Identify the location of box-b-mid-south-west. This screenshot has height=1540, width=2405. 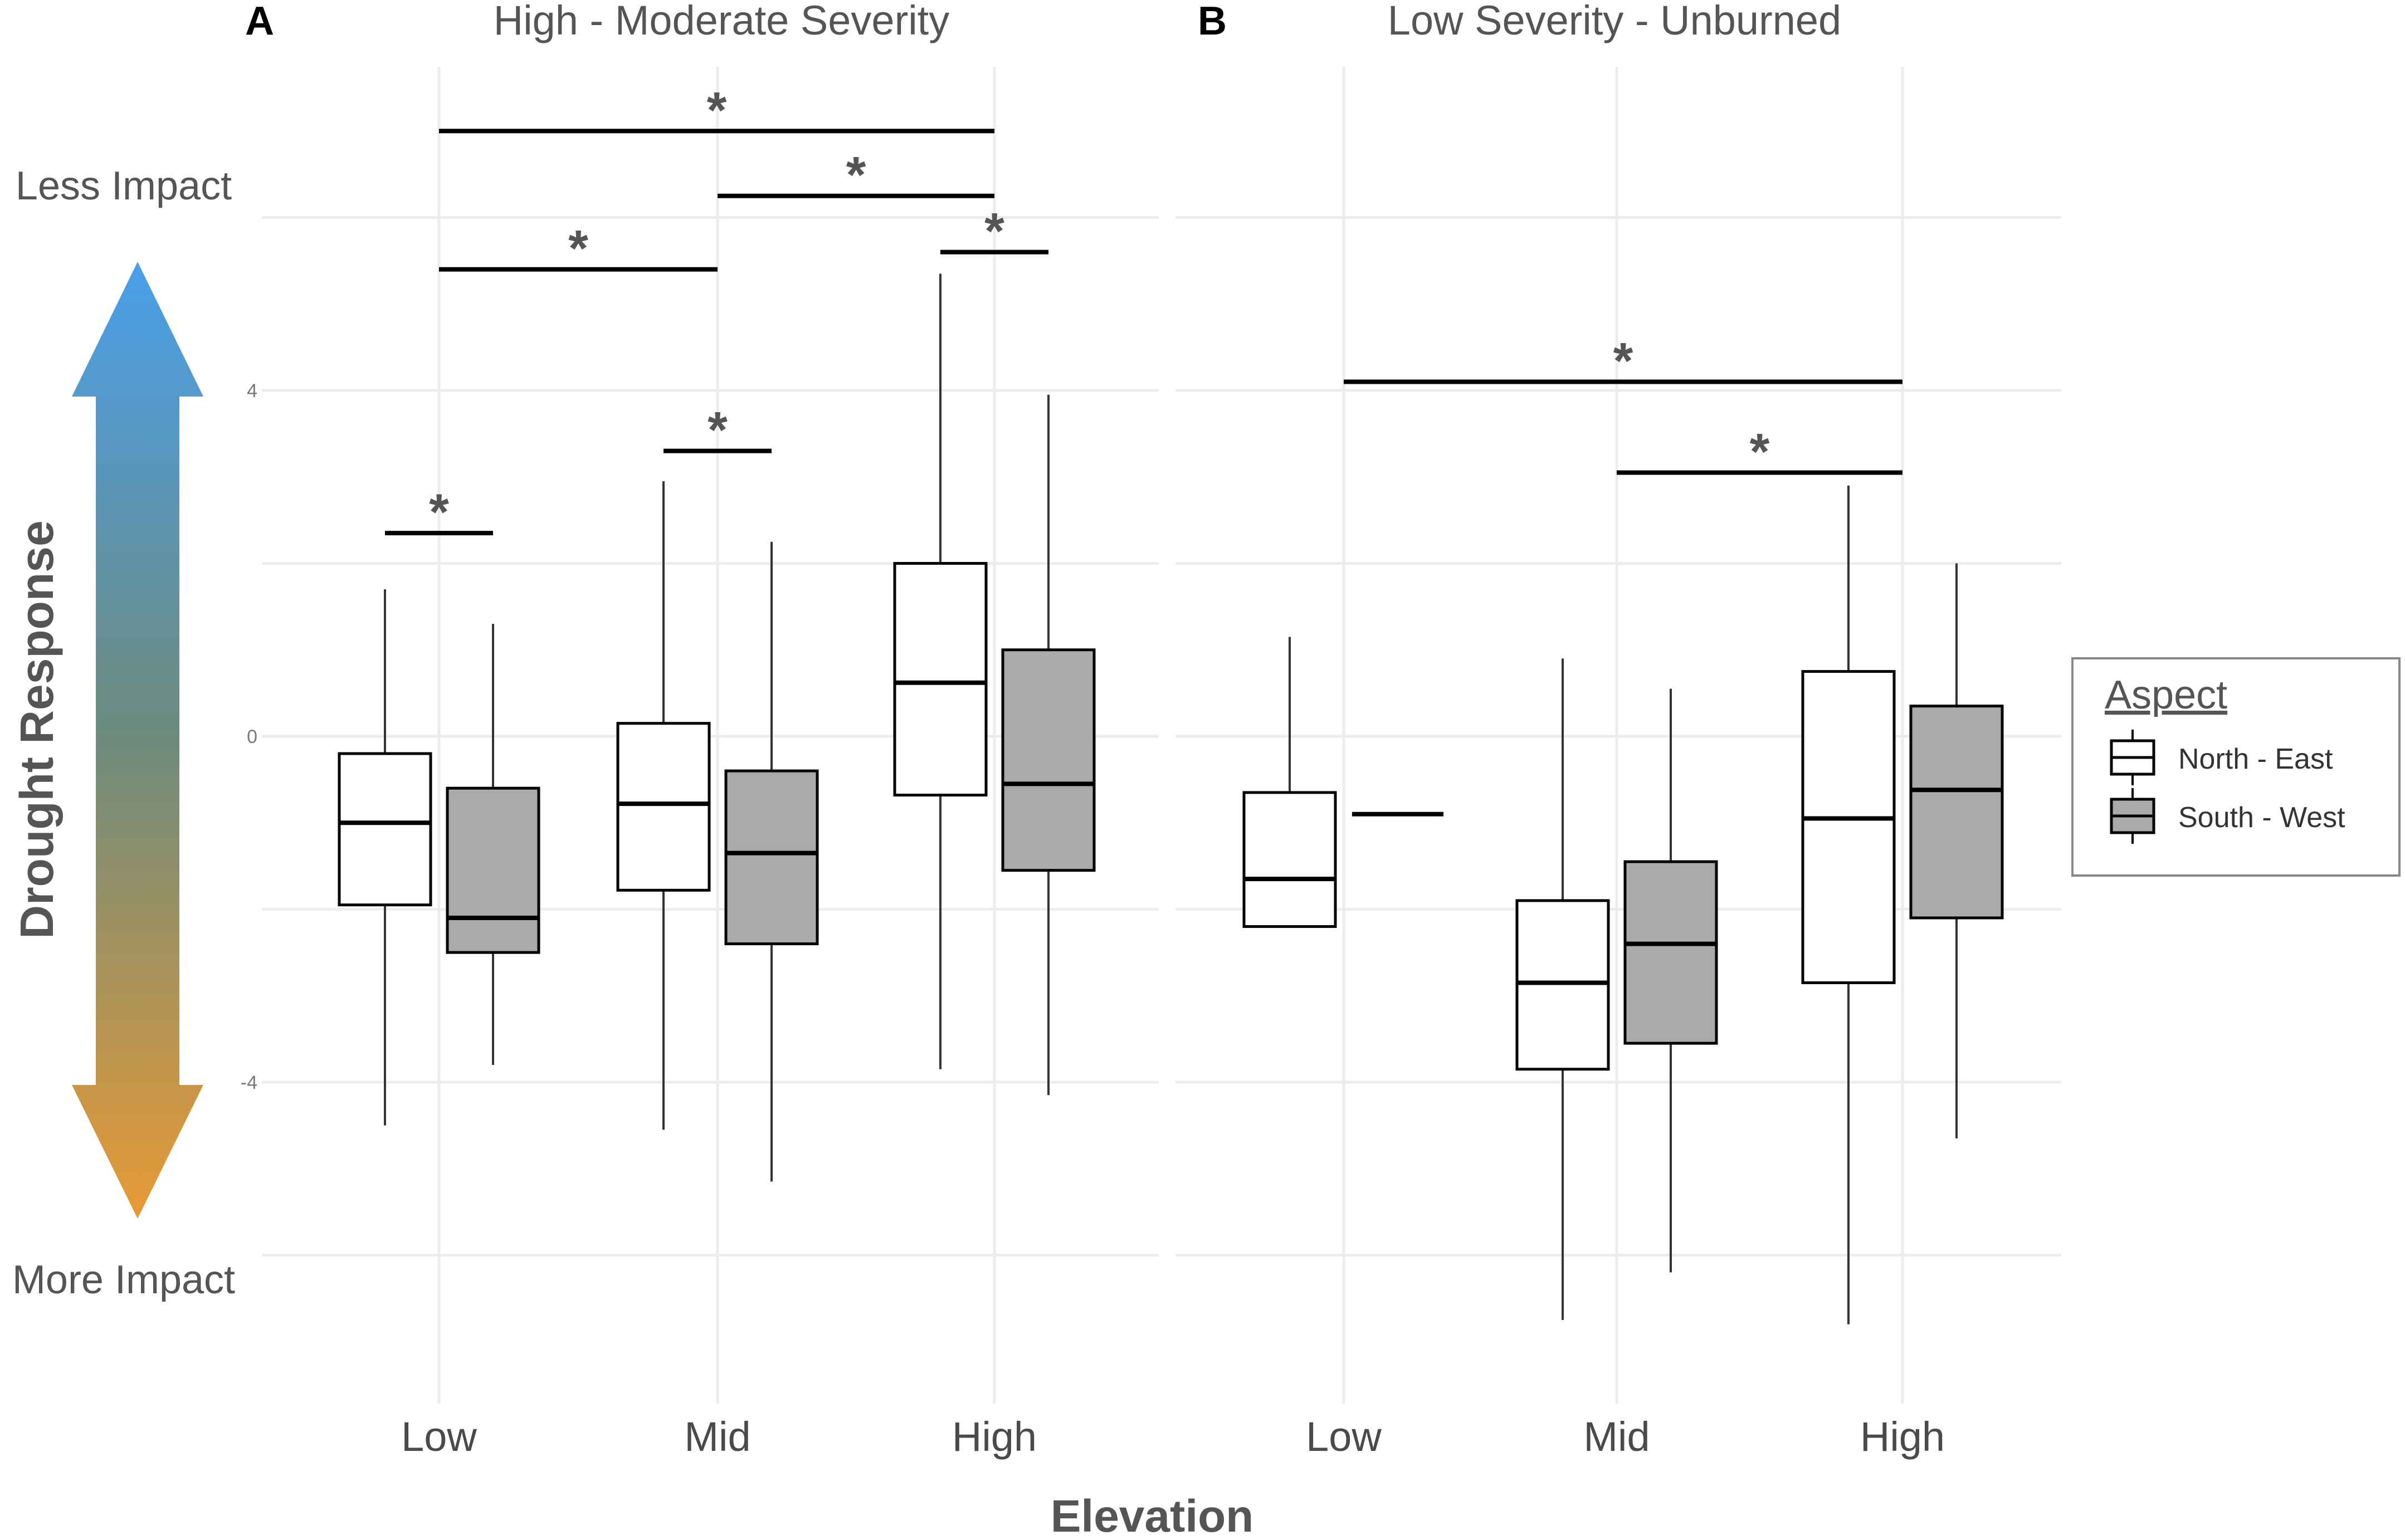
(1670, 980).